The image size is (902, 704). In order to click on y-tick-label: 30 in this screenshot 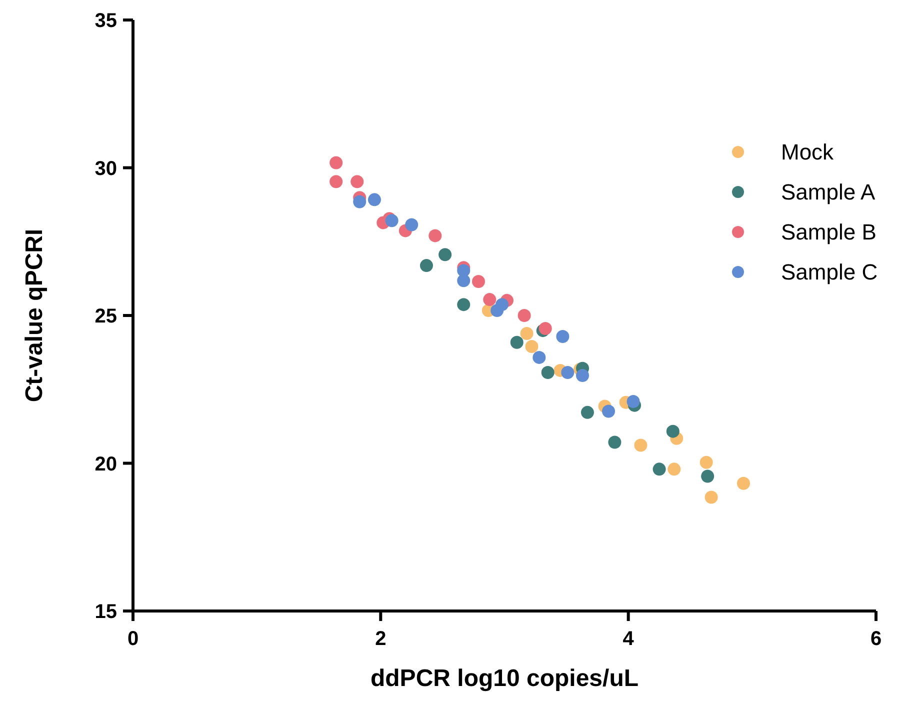, I will do `click(105, 169)`.